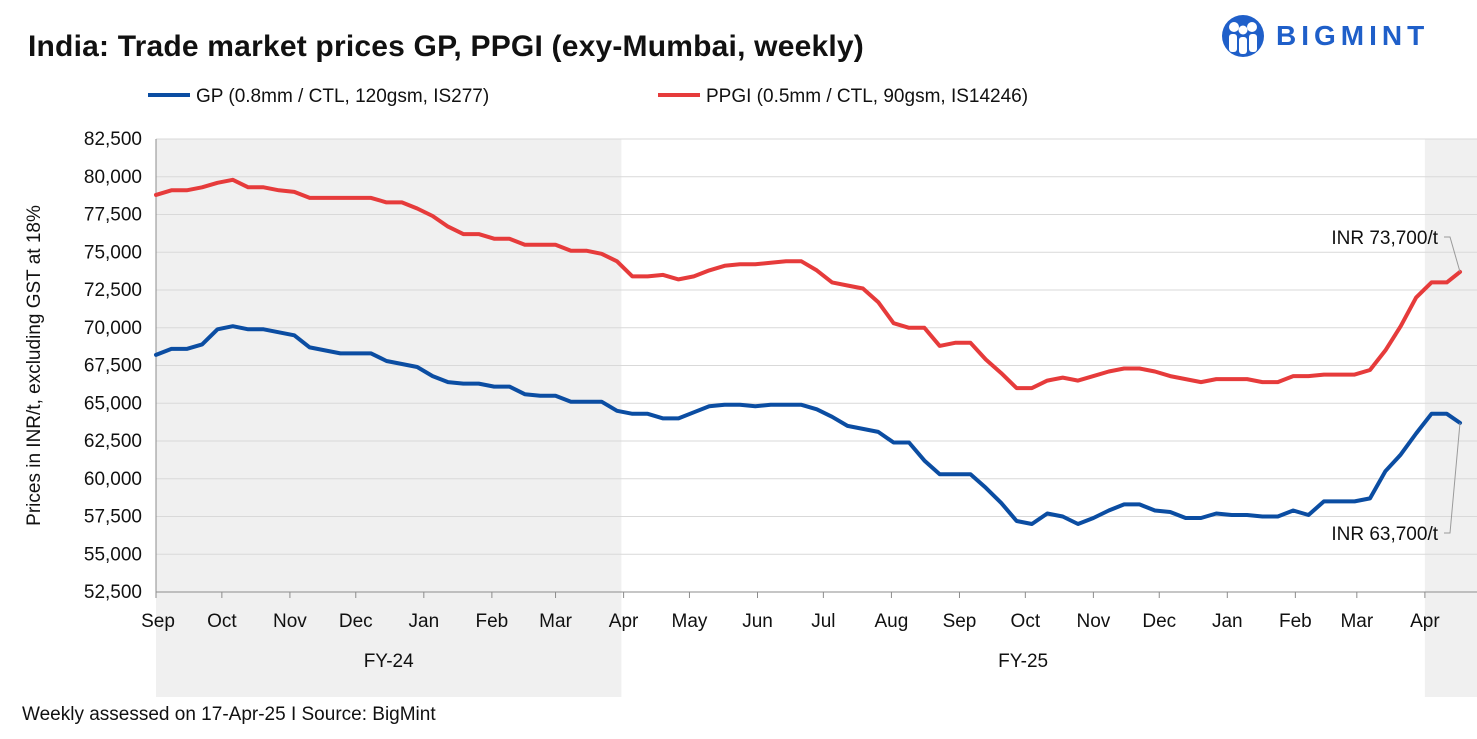 This screenshot has width=1477, height=739. What do you see at coordinates (113, 177) in the screenshot?
I see `y-tick-label: 80,000` at bounding box center [113, 177].